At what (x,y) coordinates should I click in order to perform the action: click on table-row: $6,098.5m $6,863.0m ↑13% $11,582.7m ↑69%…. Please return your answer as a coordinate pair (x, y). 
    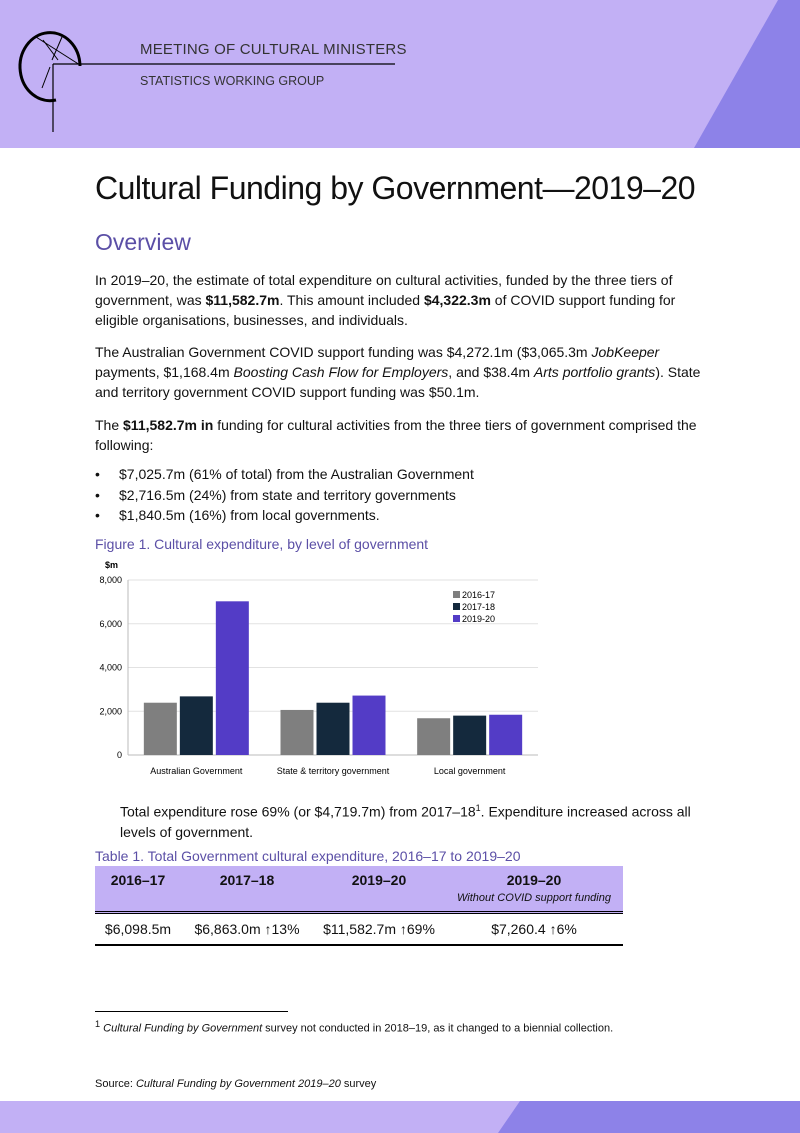
    Looking at the image, I should click on (359, 929).